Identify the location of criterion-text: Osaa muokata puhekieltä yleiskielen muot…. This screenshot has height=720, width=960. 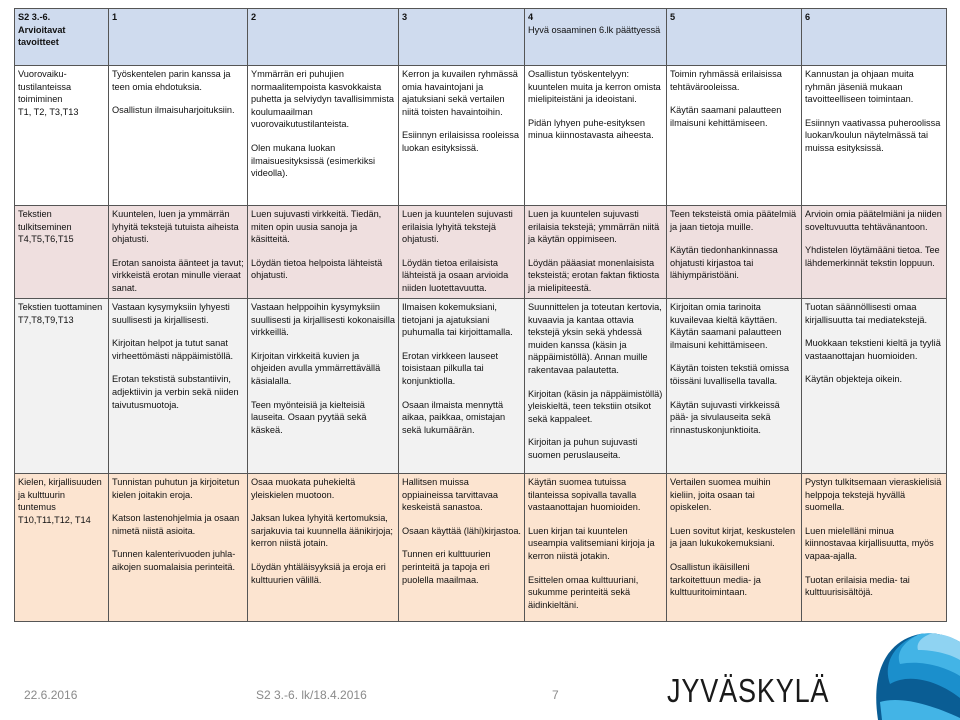
(303, 488).